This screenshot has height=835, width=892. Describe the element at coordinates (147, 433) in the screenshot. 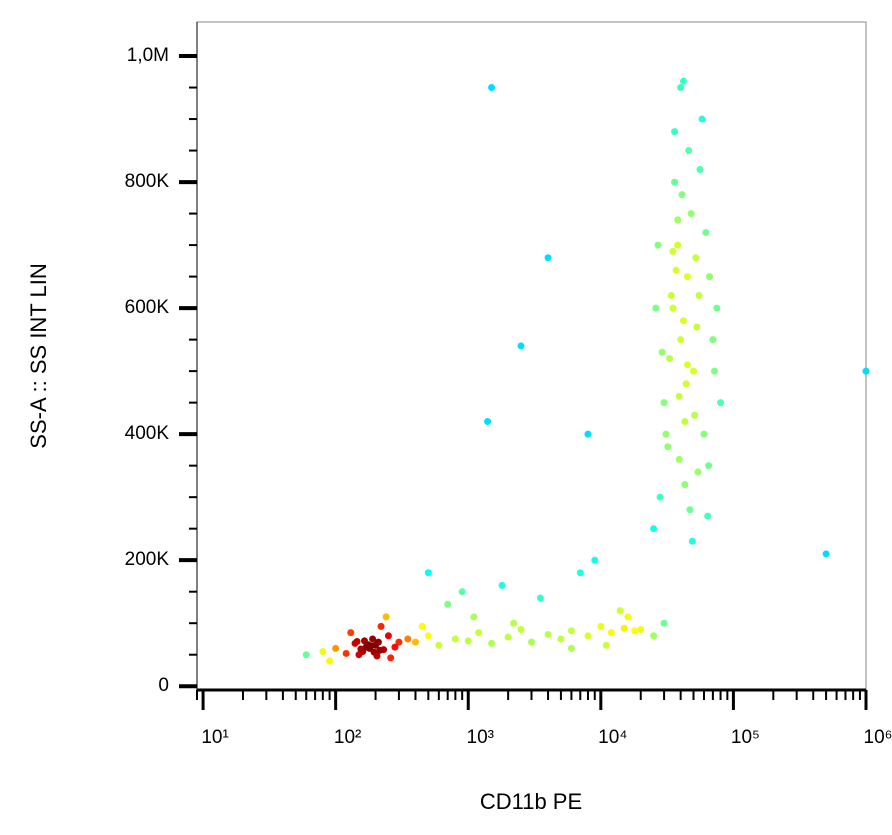

I see `y-tick-label: 400K` at that location.